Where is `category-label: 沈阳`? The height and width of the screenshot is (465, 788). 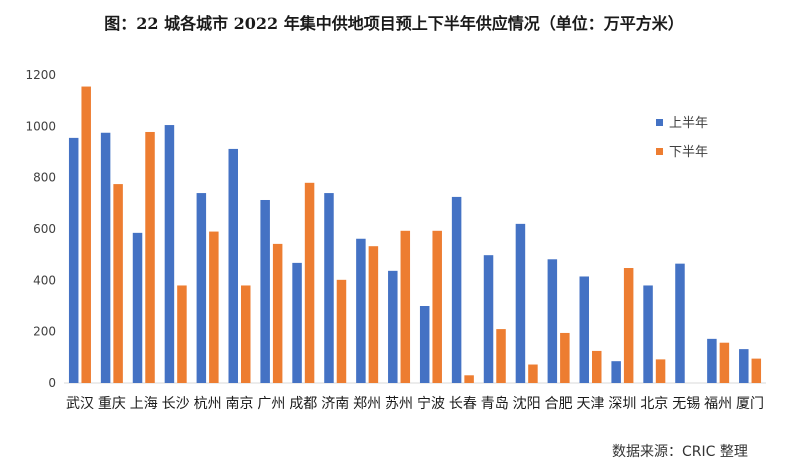
category-label: 沈阳 is located at coordinates (527, 404).